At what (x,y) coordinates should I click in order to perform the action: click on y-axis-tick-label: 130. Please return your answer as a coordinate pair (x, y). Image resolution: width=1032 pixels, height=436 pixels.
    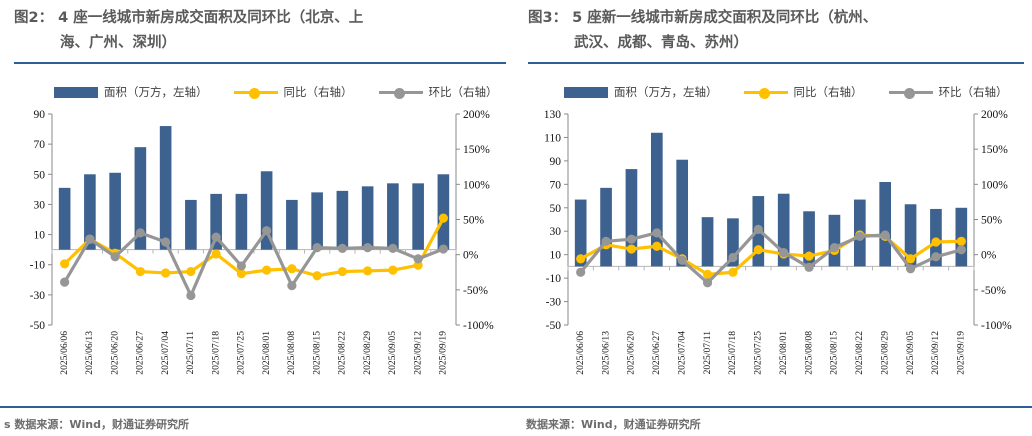
    Looking at the image, I should click on (553, 115).